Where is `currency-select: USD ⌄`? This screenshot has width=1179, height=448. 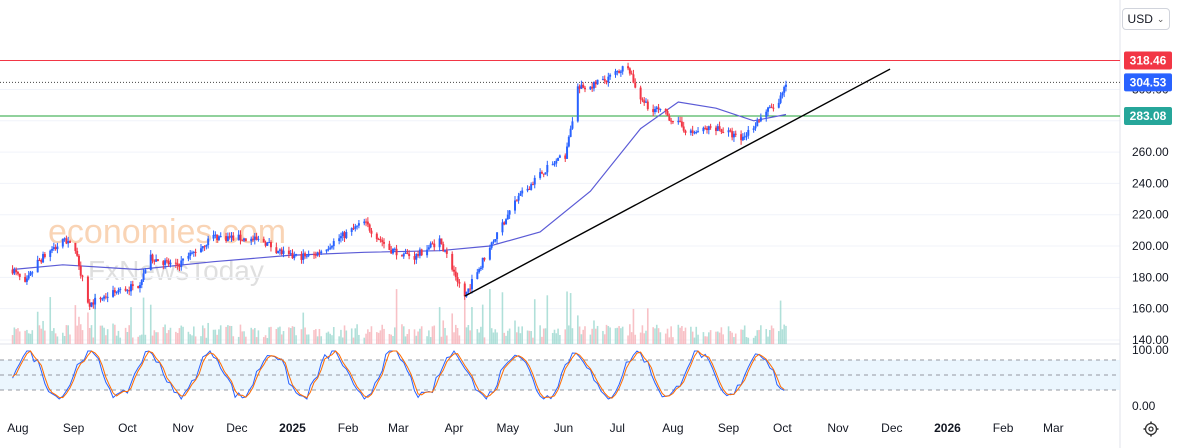
currency-select: USD ⌄ is located at coordinates (1146, 19).